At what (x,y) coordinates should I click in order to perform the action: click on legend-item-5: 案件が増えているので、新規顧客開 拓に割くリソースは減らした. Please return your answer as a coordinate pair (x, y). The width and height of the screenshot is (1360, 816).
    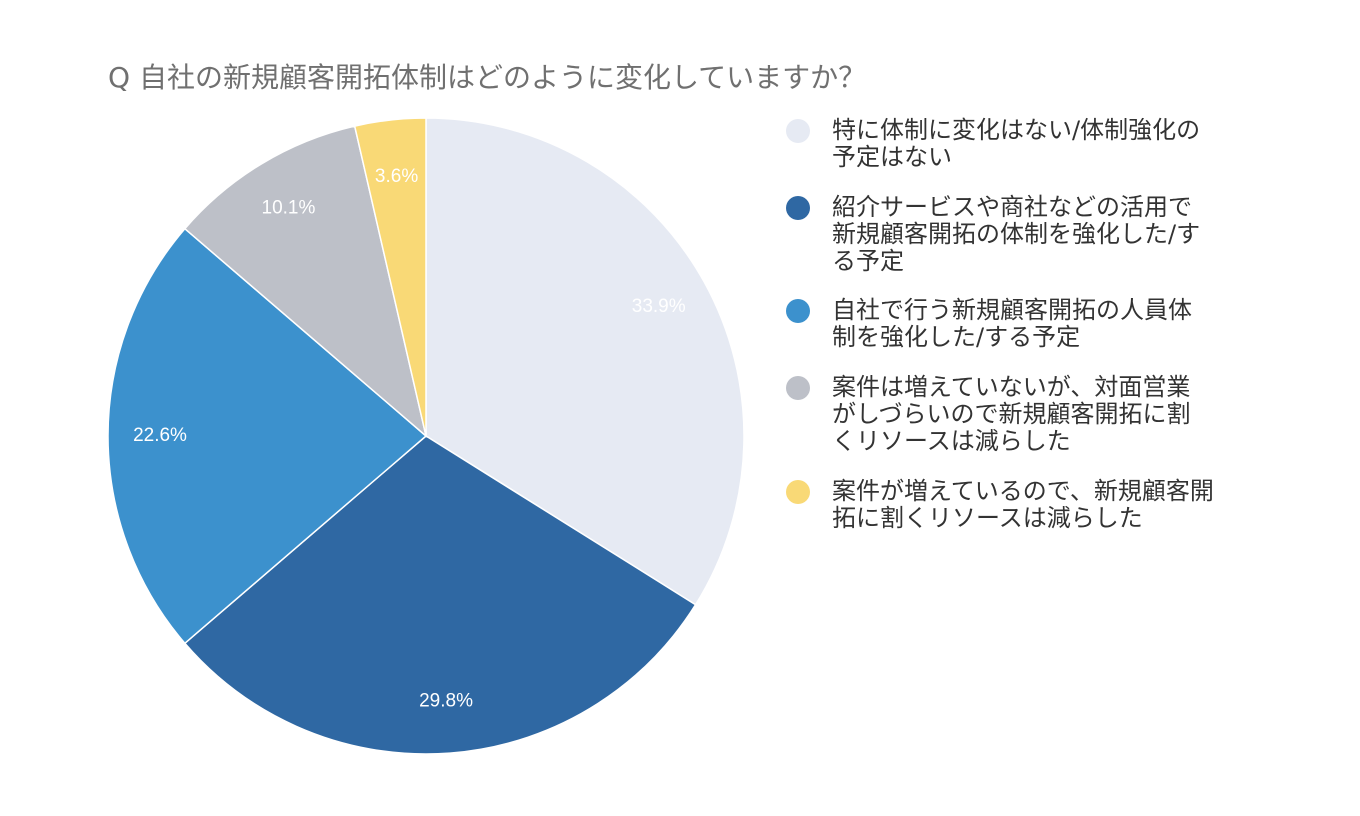
    Looking at the image, I should click on (1021, 505).